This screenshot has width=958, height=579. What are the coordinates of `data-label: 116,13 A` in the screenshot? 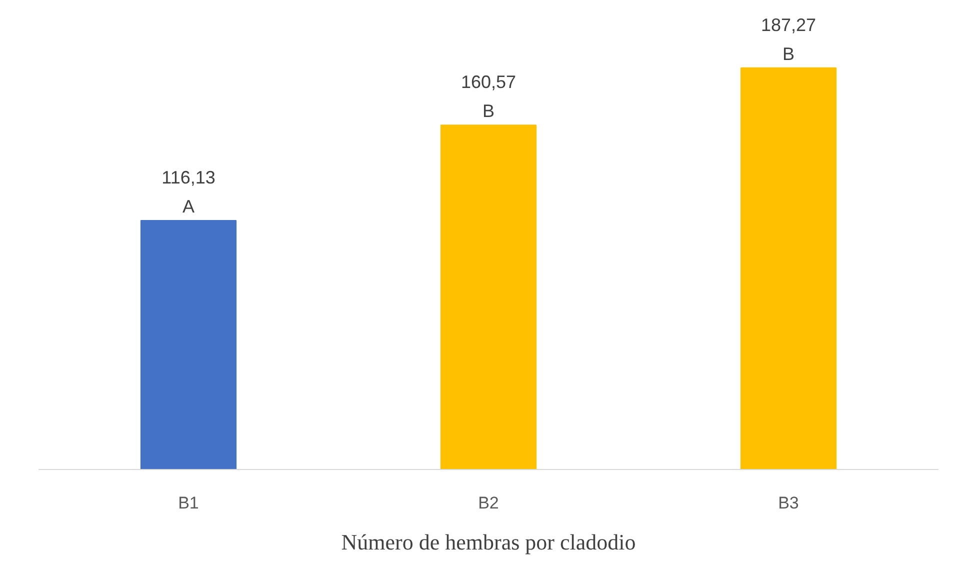 It's located at (189, 191).